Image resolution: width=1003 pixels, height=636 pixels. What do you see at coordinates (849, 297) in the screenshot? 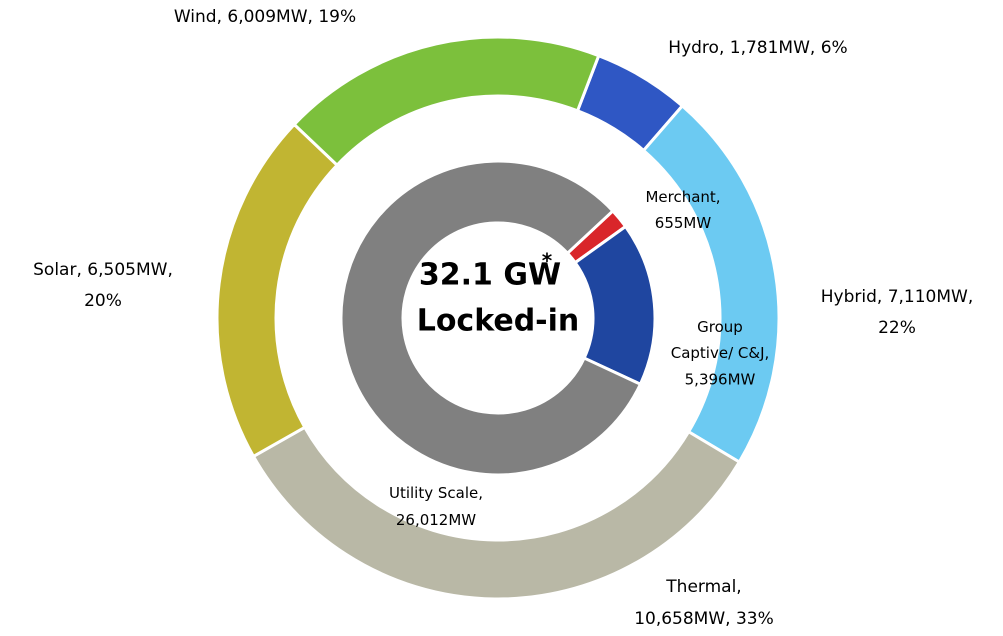
I see `label-part: Hybrid` at bounding box center [849, 297].